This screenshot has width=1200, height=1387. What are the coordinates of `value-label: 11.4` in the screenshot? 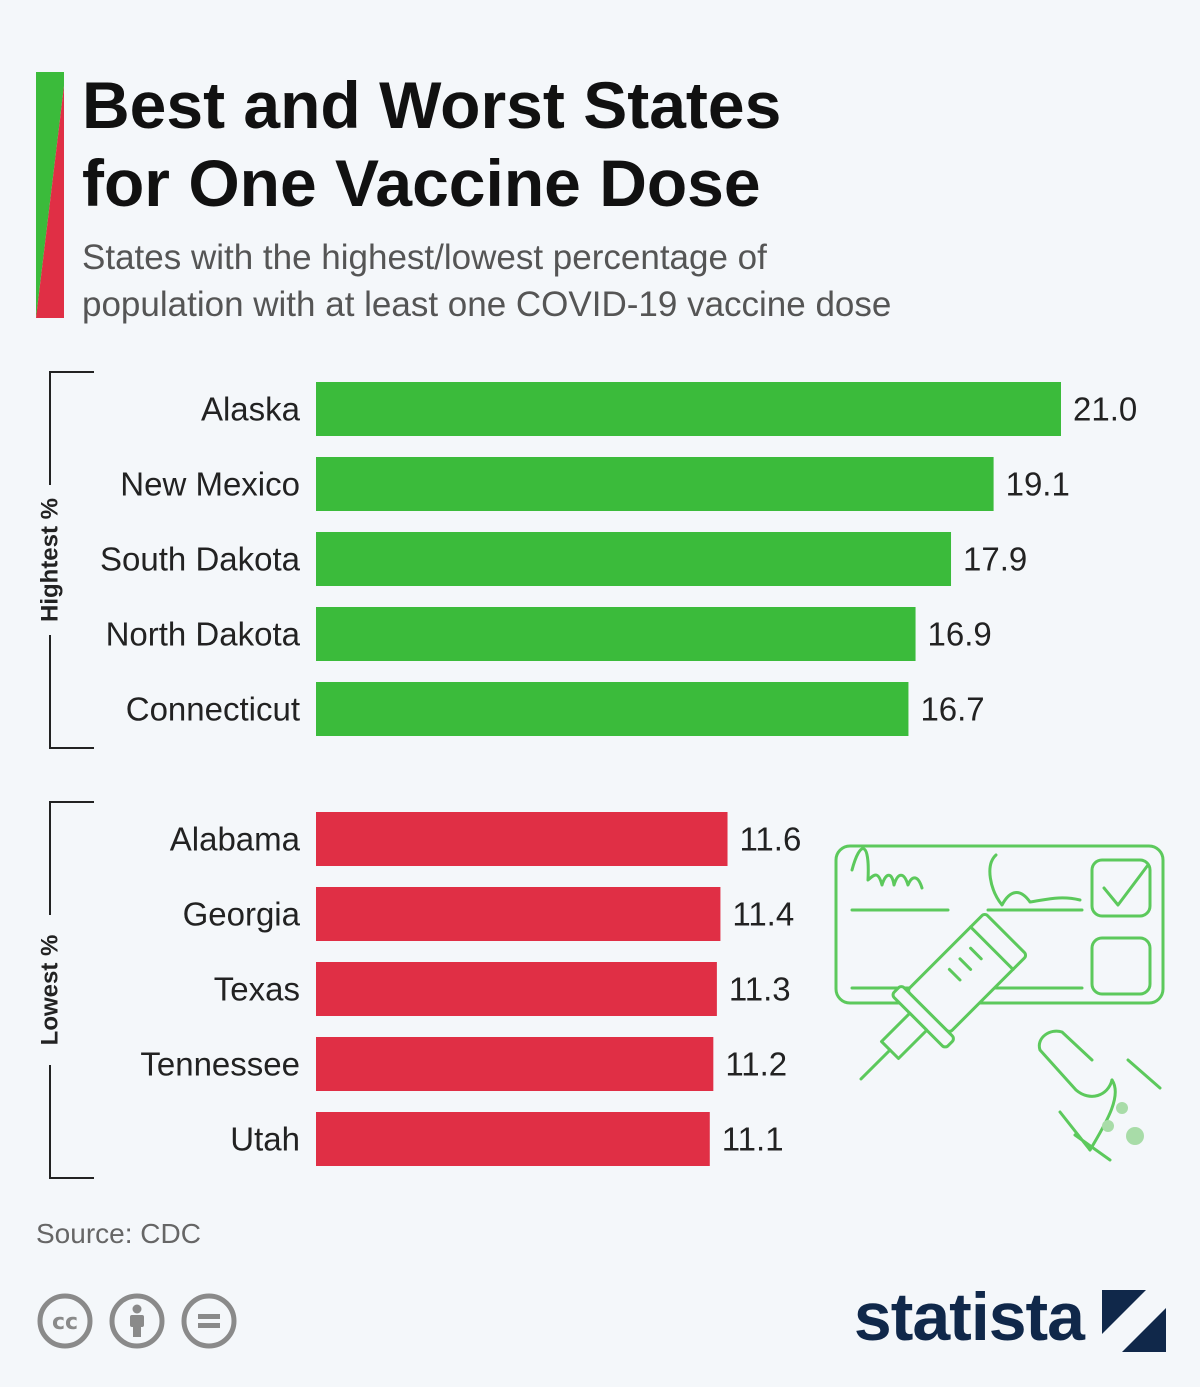 It's located at (763, 914).